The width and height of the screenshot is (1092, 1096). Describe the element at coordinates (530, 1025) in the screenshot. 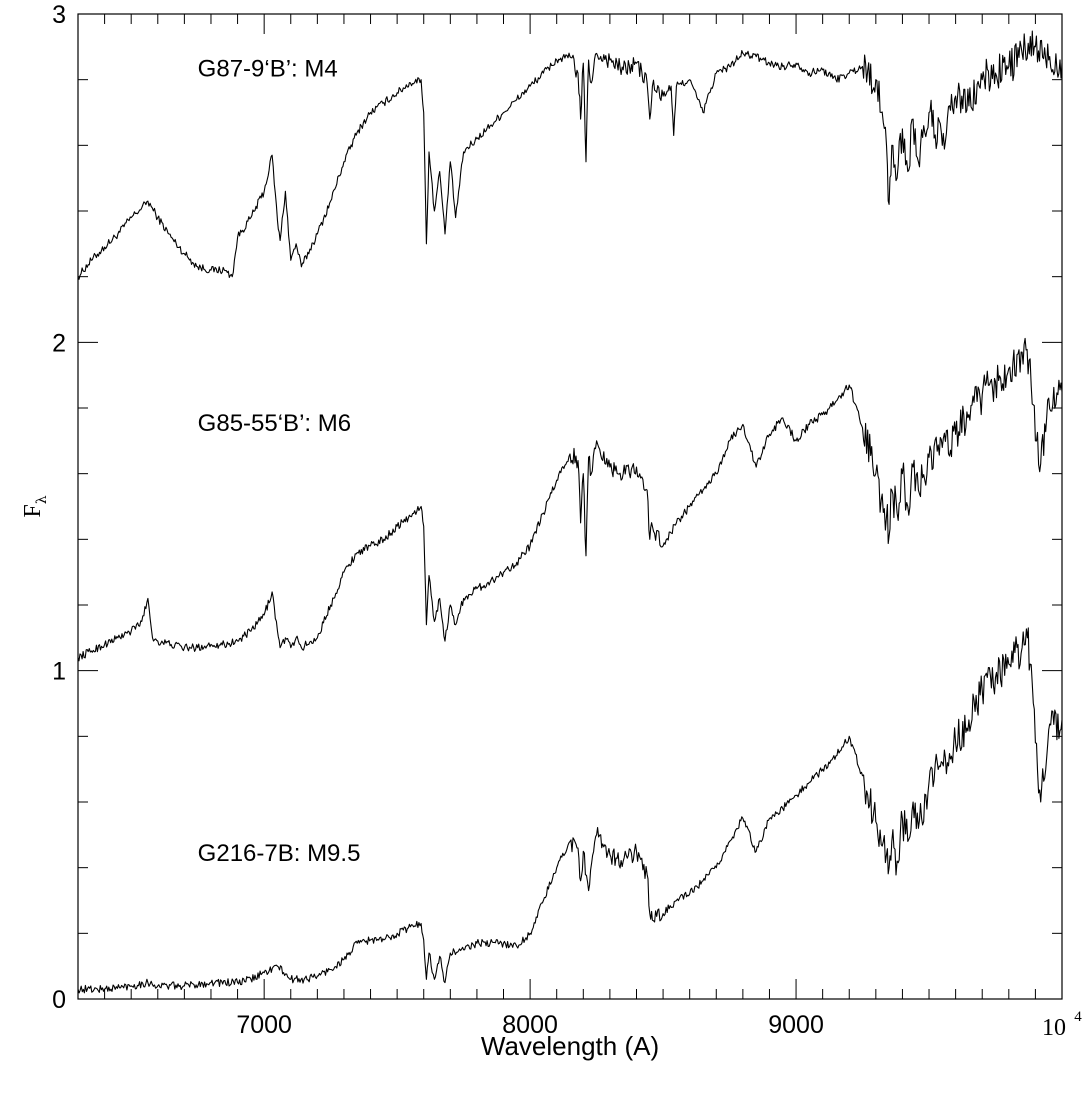

I see `x-tick-label: 8000` at that location.